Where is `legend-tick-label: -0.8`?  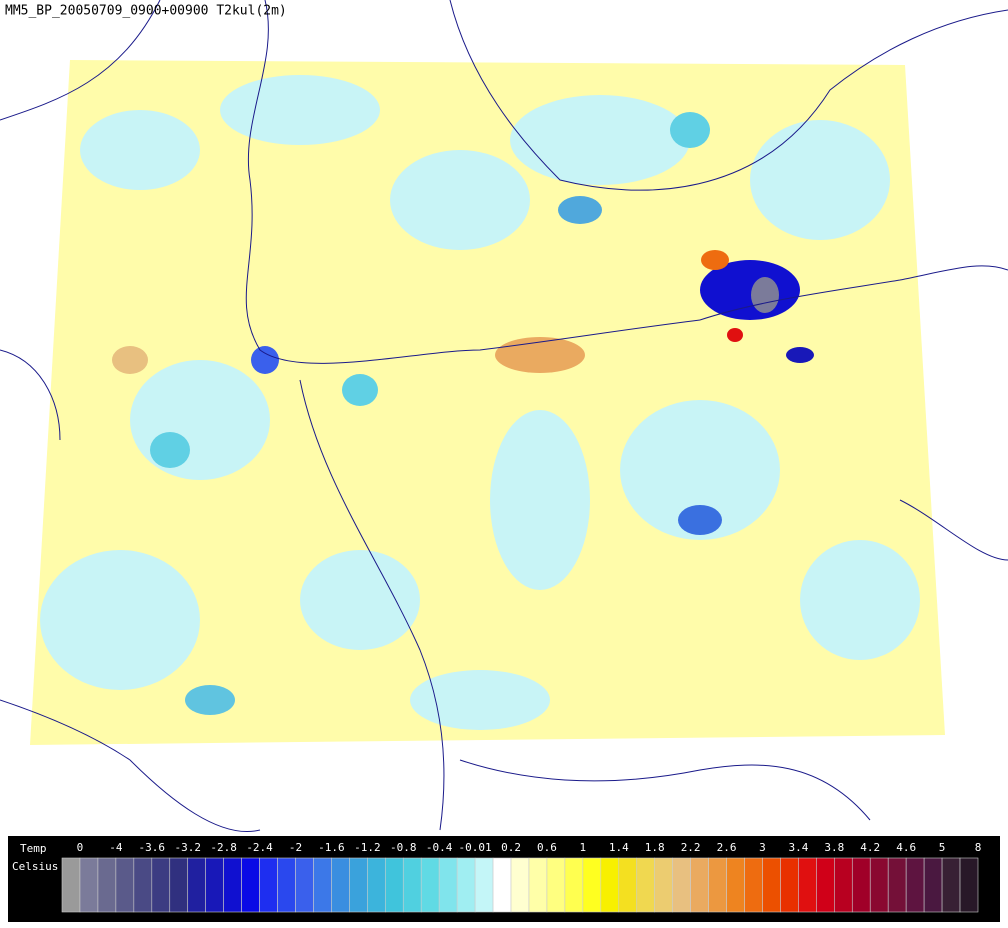 legend-tick-label: -0.8 is located at coordinates (403, 847).